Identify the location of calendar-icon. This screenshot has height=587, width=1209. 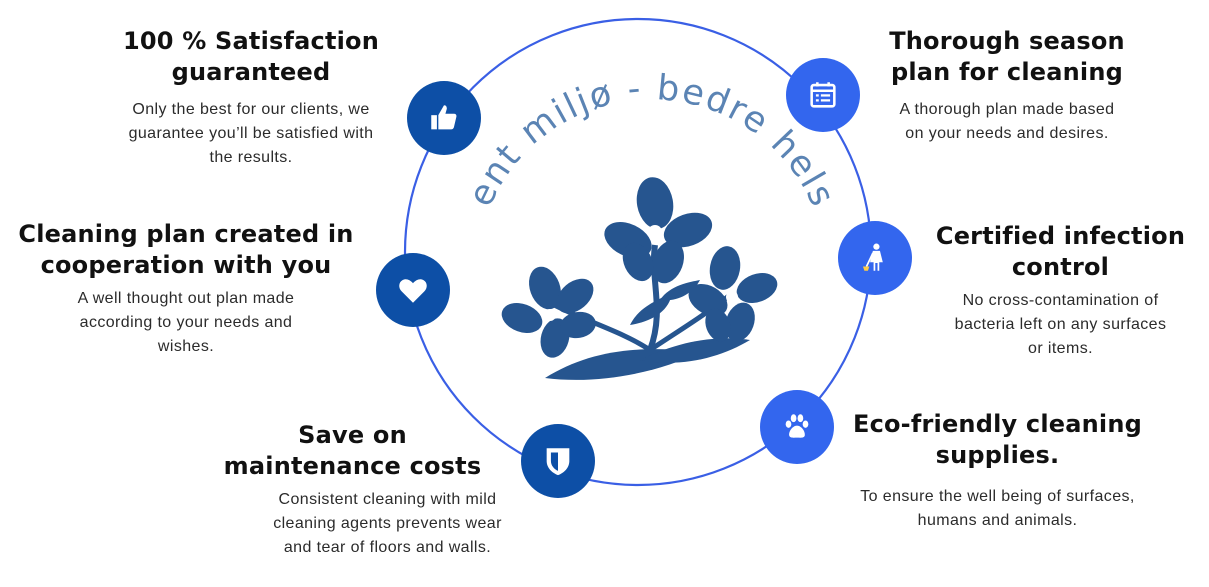
(823, 95).